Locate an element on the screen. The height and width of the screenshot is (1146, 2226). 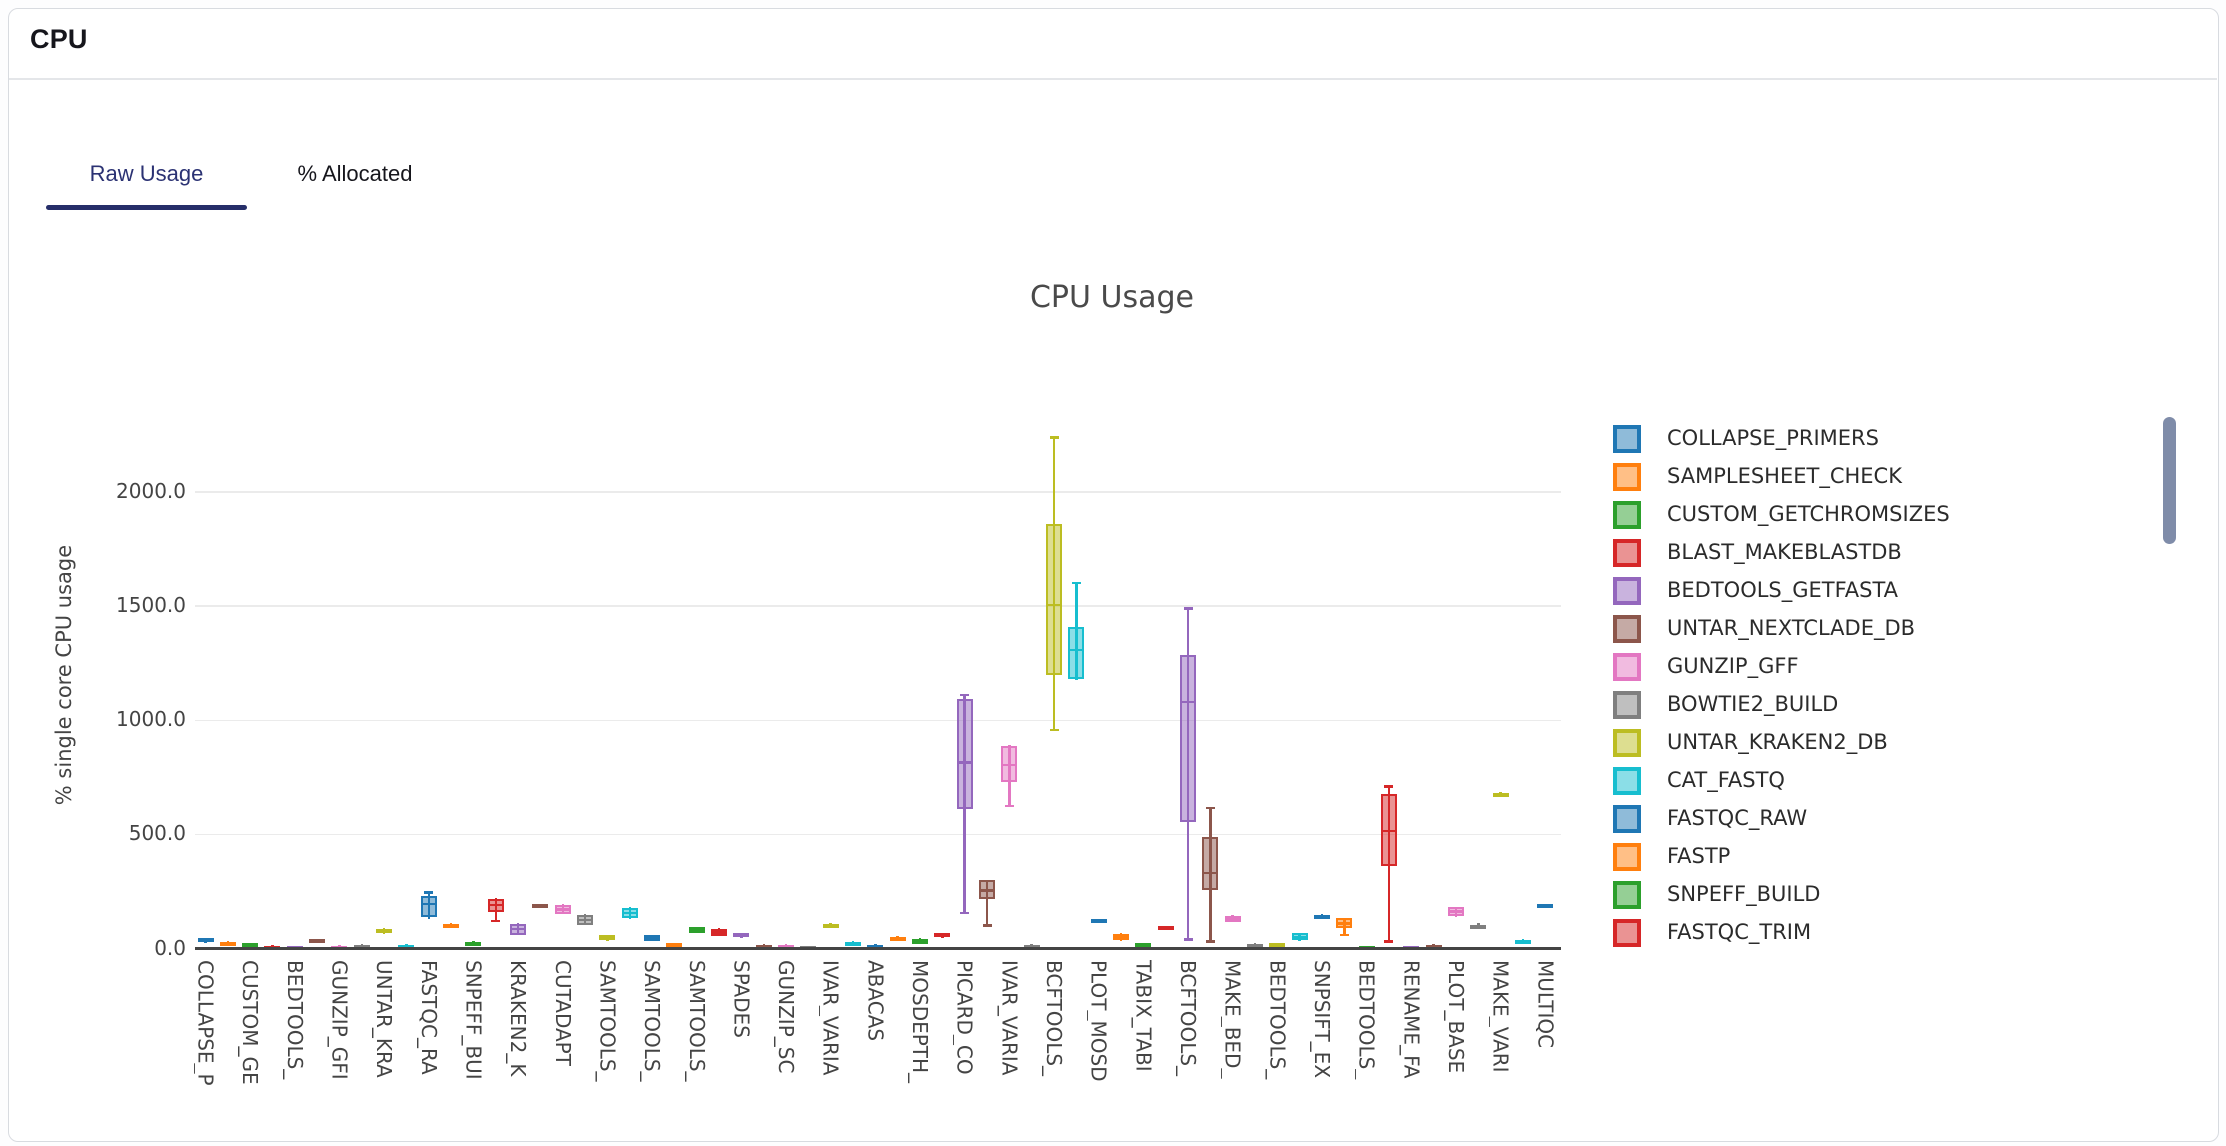
legend-item-cat_fastq: CAT_FASTQ is located at coordinates (1893, 781).